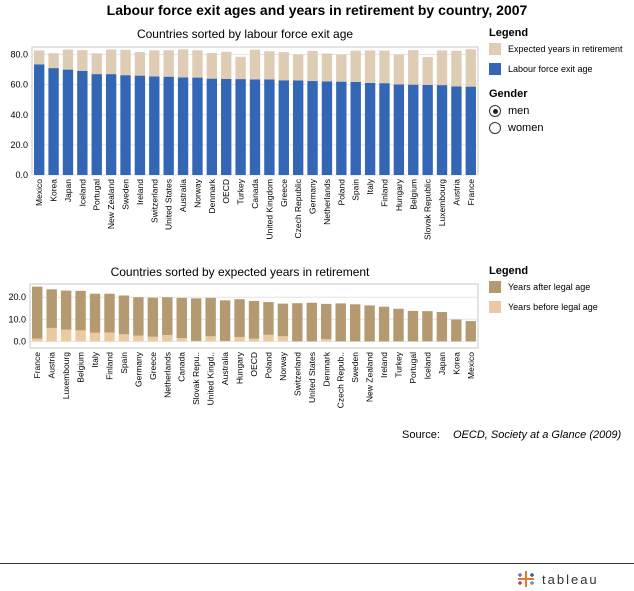 The width and height of the screenshot is (634, 591). I want to click on x-tick-label: Denmark, so click(326, 368).